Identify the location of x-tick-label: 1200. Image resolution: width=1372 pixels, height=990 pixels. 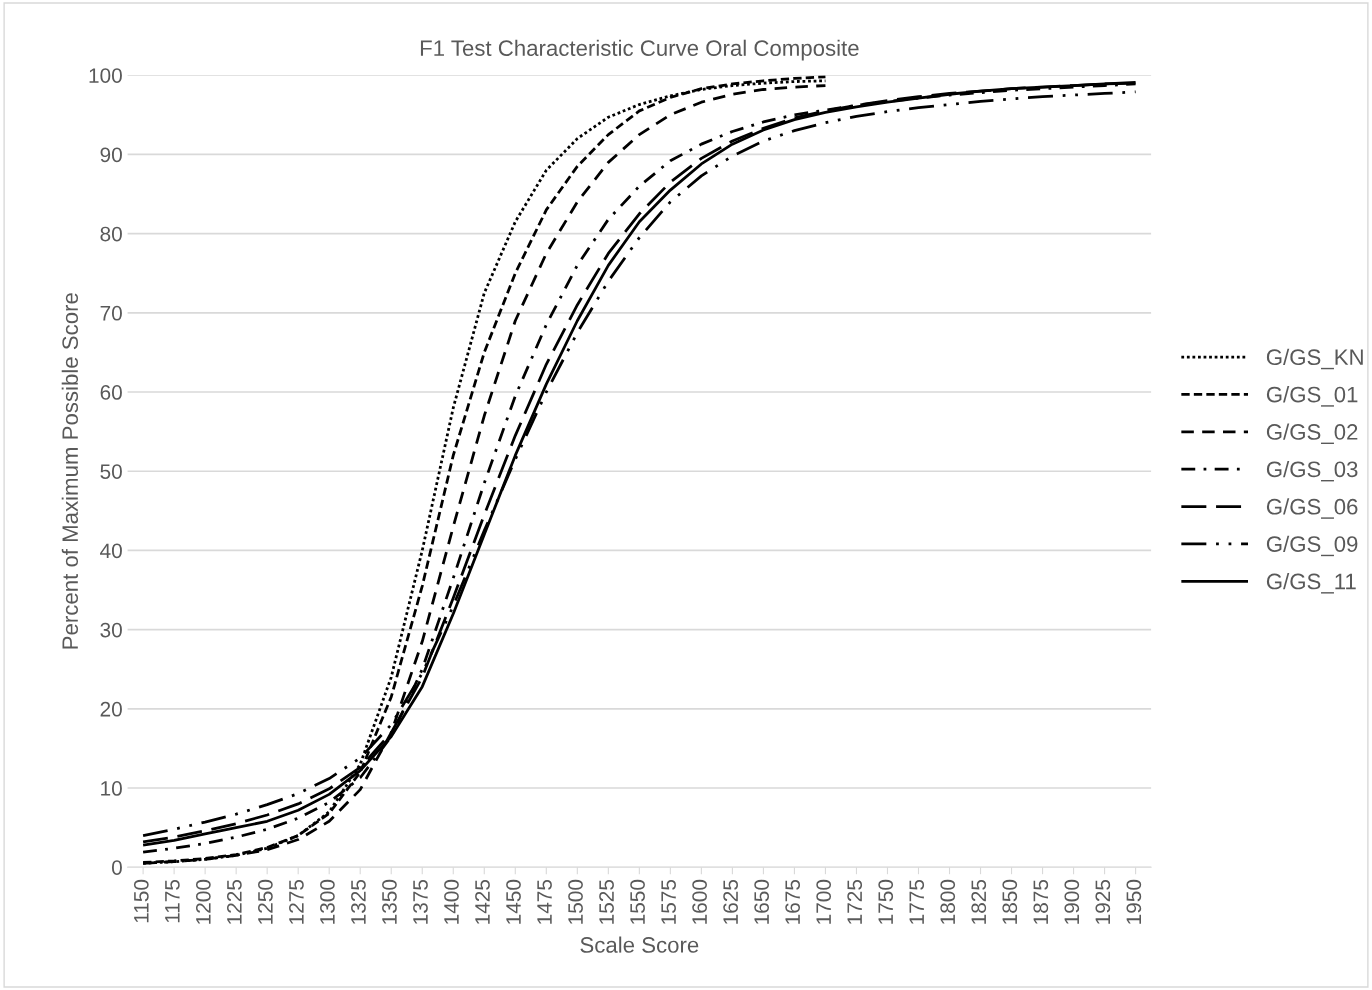
(203, 901).